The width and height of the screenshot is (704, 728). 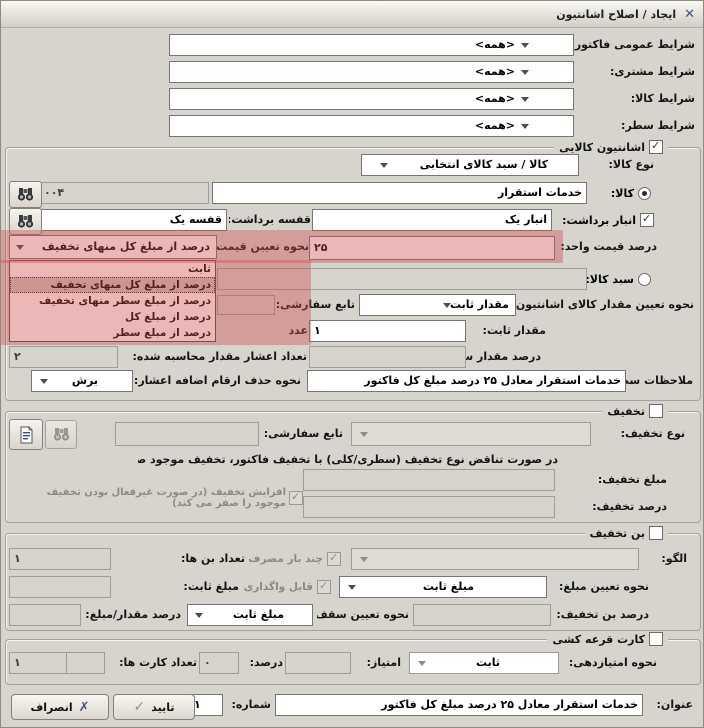 I want to click on dropdown-option: ثابت, so click(x=199, y=269).